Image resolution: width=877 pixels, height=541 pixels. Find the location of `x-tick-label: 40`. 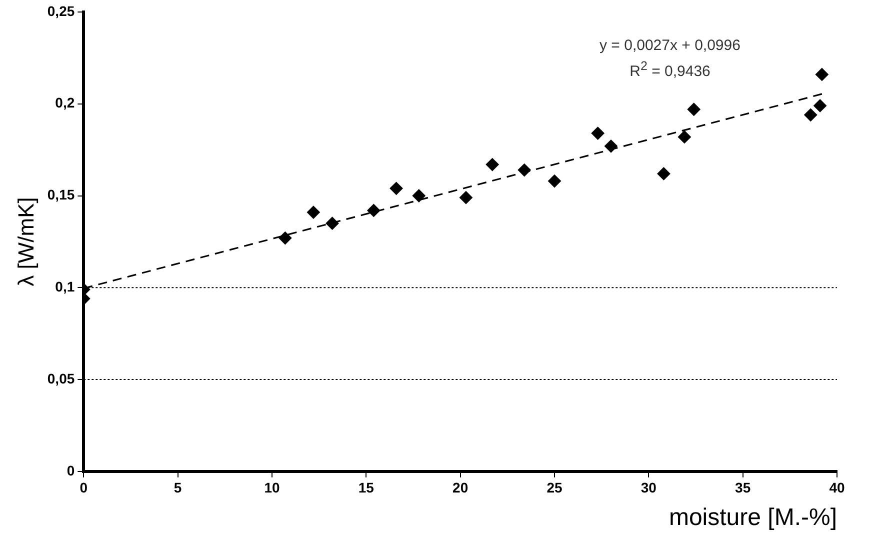

x-tick-label: 40 is located at coordinates (837, 488).